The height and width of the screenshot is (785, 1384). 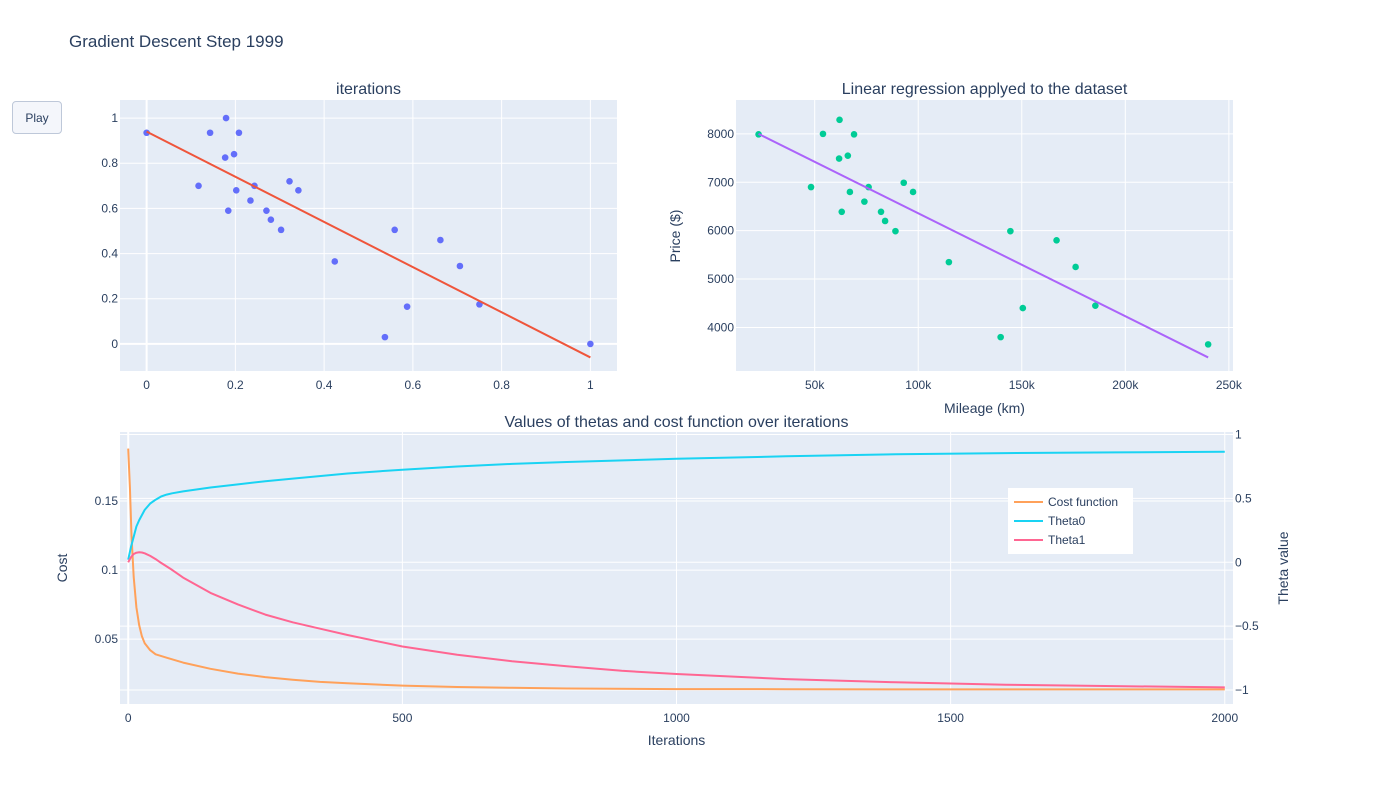 I want to click on right-x-tick-label: 100k, so click(x=918, y=385).